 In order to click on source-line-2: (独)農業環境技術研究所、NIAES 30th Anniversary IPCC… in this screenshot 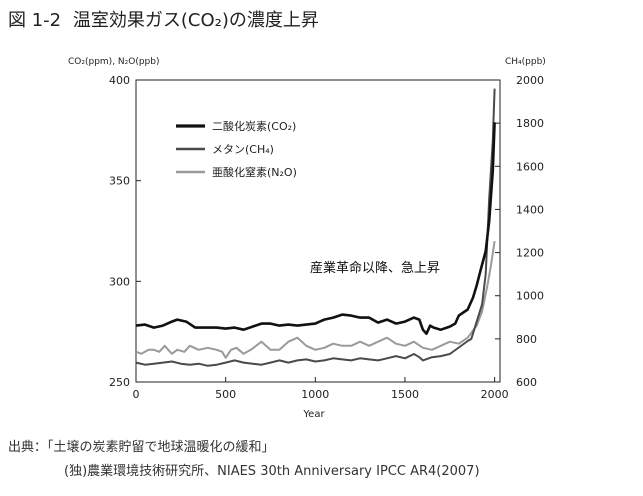, I will do `click(272, 471)`.